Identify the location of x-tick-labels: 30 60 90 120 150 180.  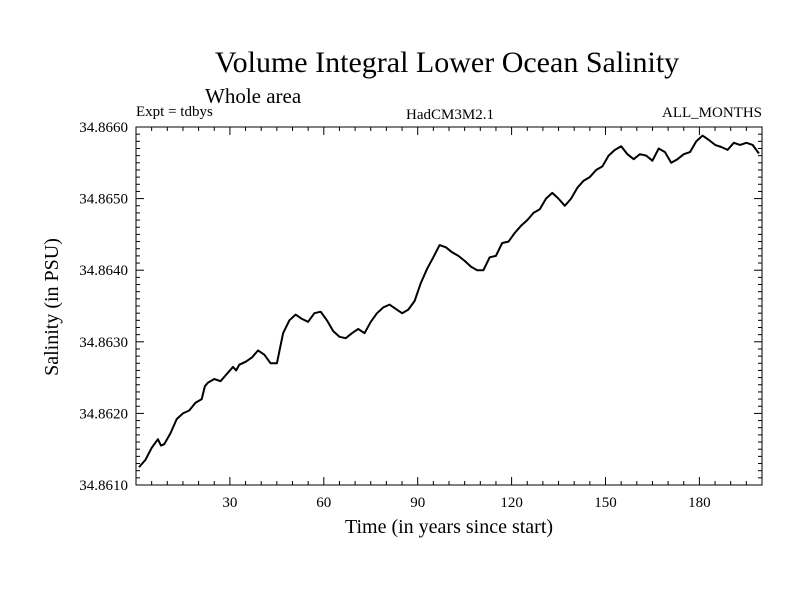
(466, 503).